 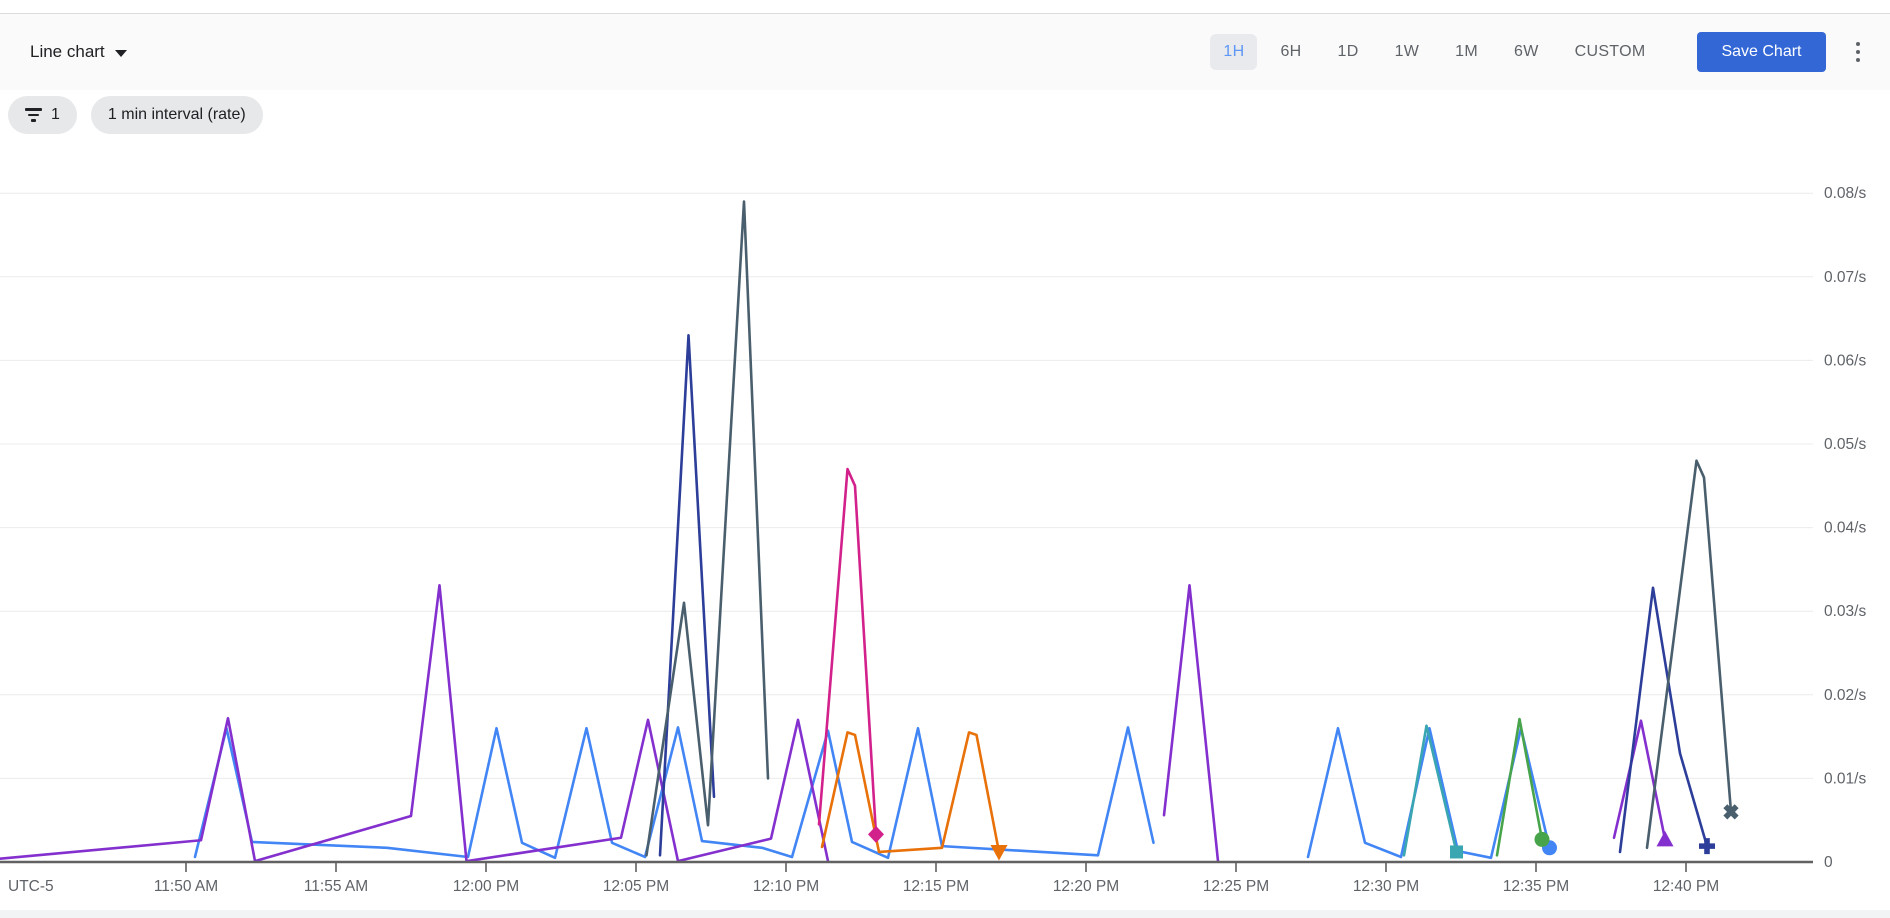 I want to click on time-range-1w: 1W, so click(x=1407, y=52).